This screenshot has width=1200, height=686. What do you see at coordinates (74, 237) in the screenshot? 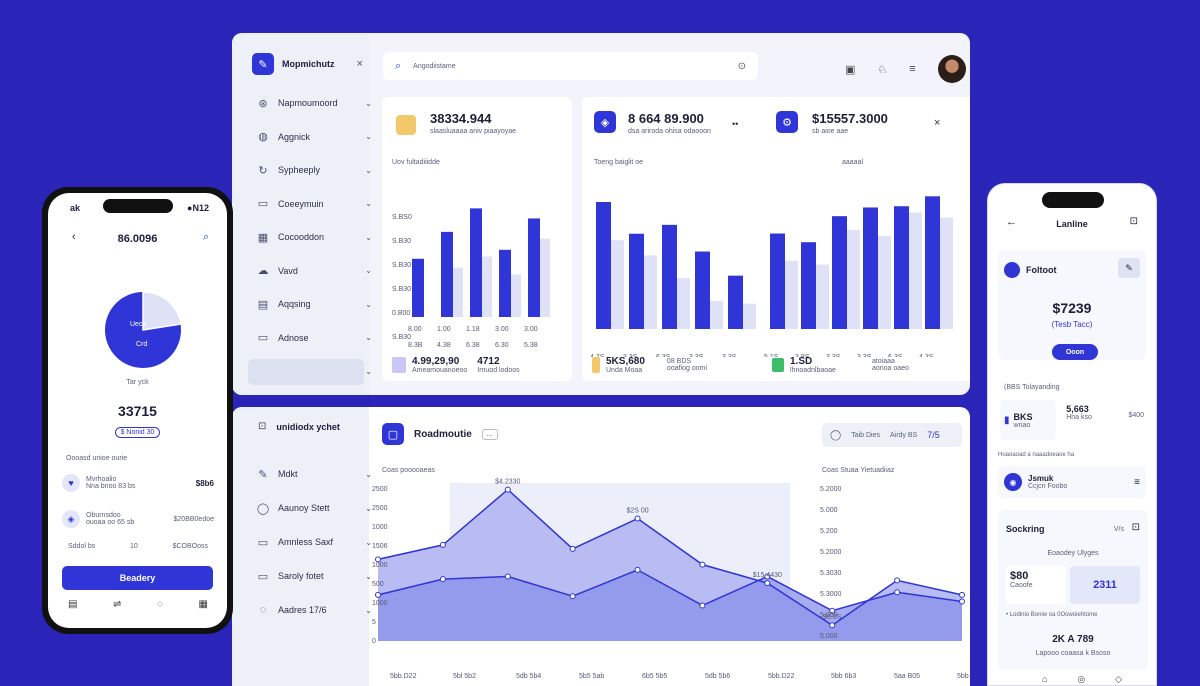
I see `left-phone-back-icon: ‹` at bounding box center [74, 237].